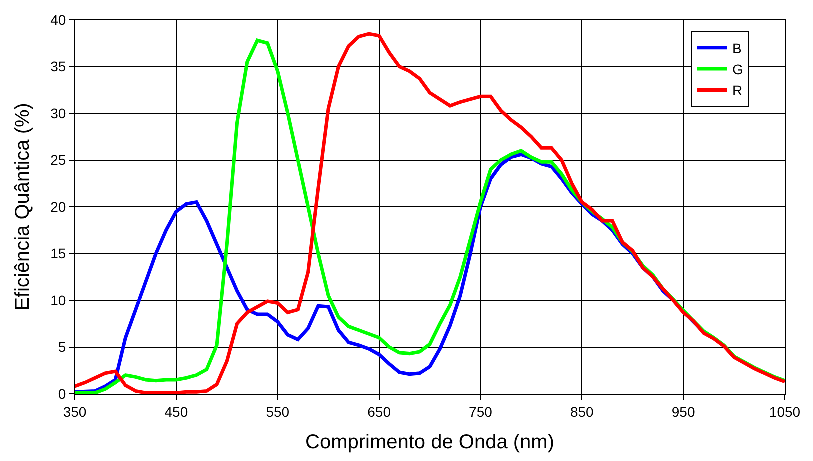 The image size is (813, 461). What do you see at coordinates (785, 412) in the screenshot?
I see `x-tick-label: 1050` at bounding box center [785, 412].